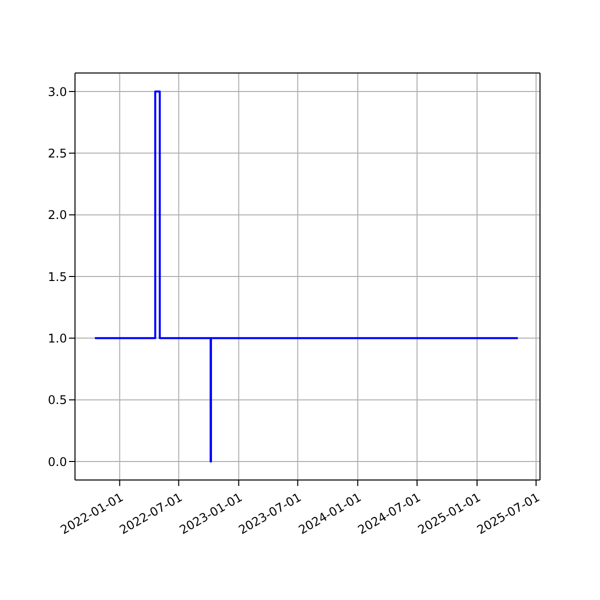 This screenshot has height=600, width=600. Describe the element at coordinates (57, 338) in the screenshot. I see `y-tick-label: 1.0` at that location.